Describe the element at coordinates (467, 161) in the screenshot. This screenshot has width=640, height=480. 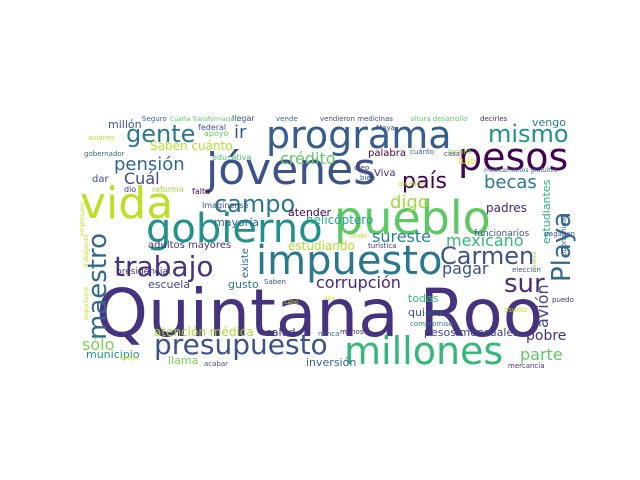
I see `cloud-word: lujo` at that location.